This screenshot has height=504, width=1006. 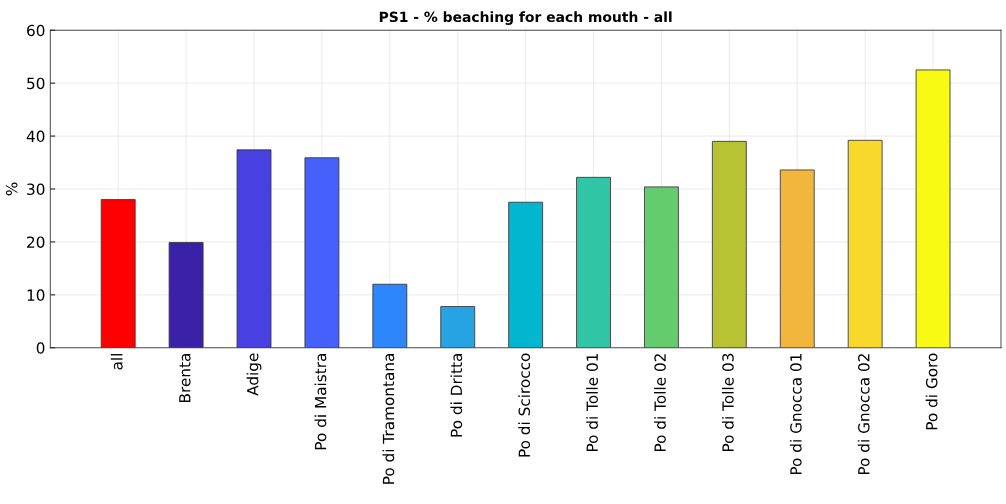 What do you see at coordinates (36, 242) in the screenshot?
I see `y-tick-label: 20` at bounding box center [36, 242].